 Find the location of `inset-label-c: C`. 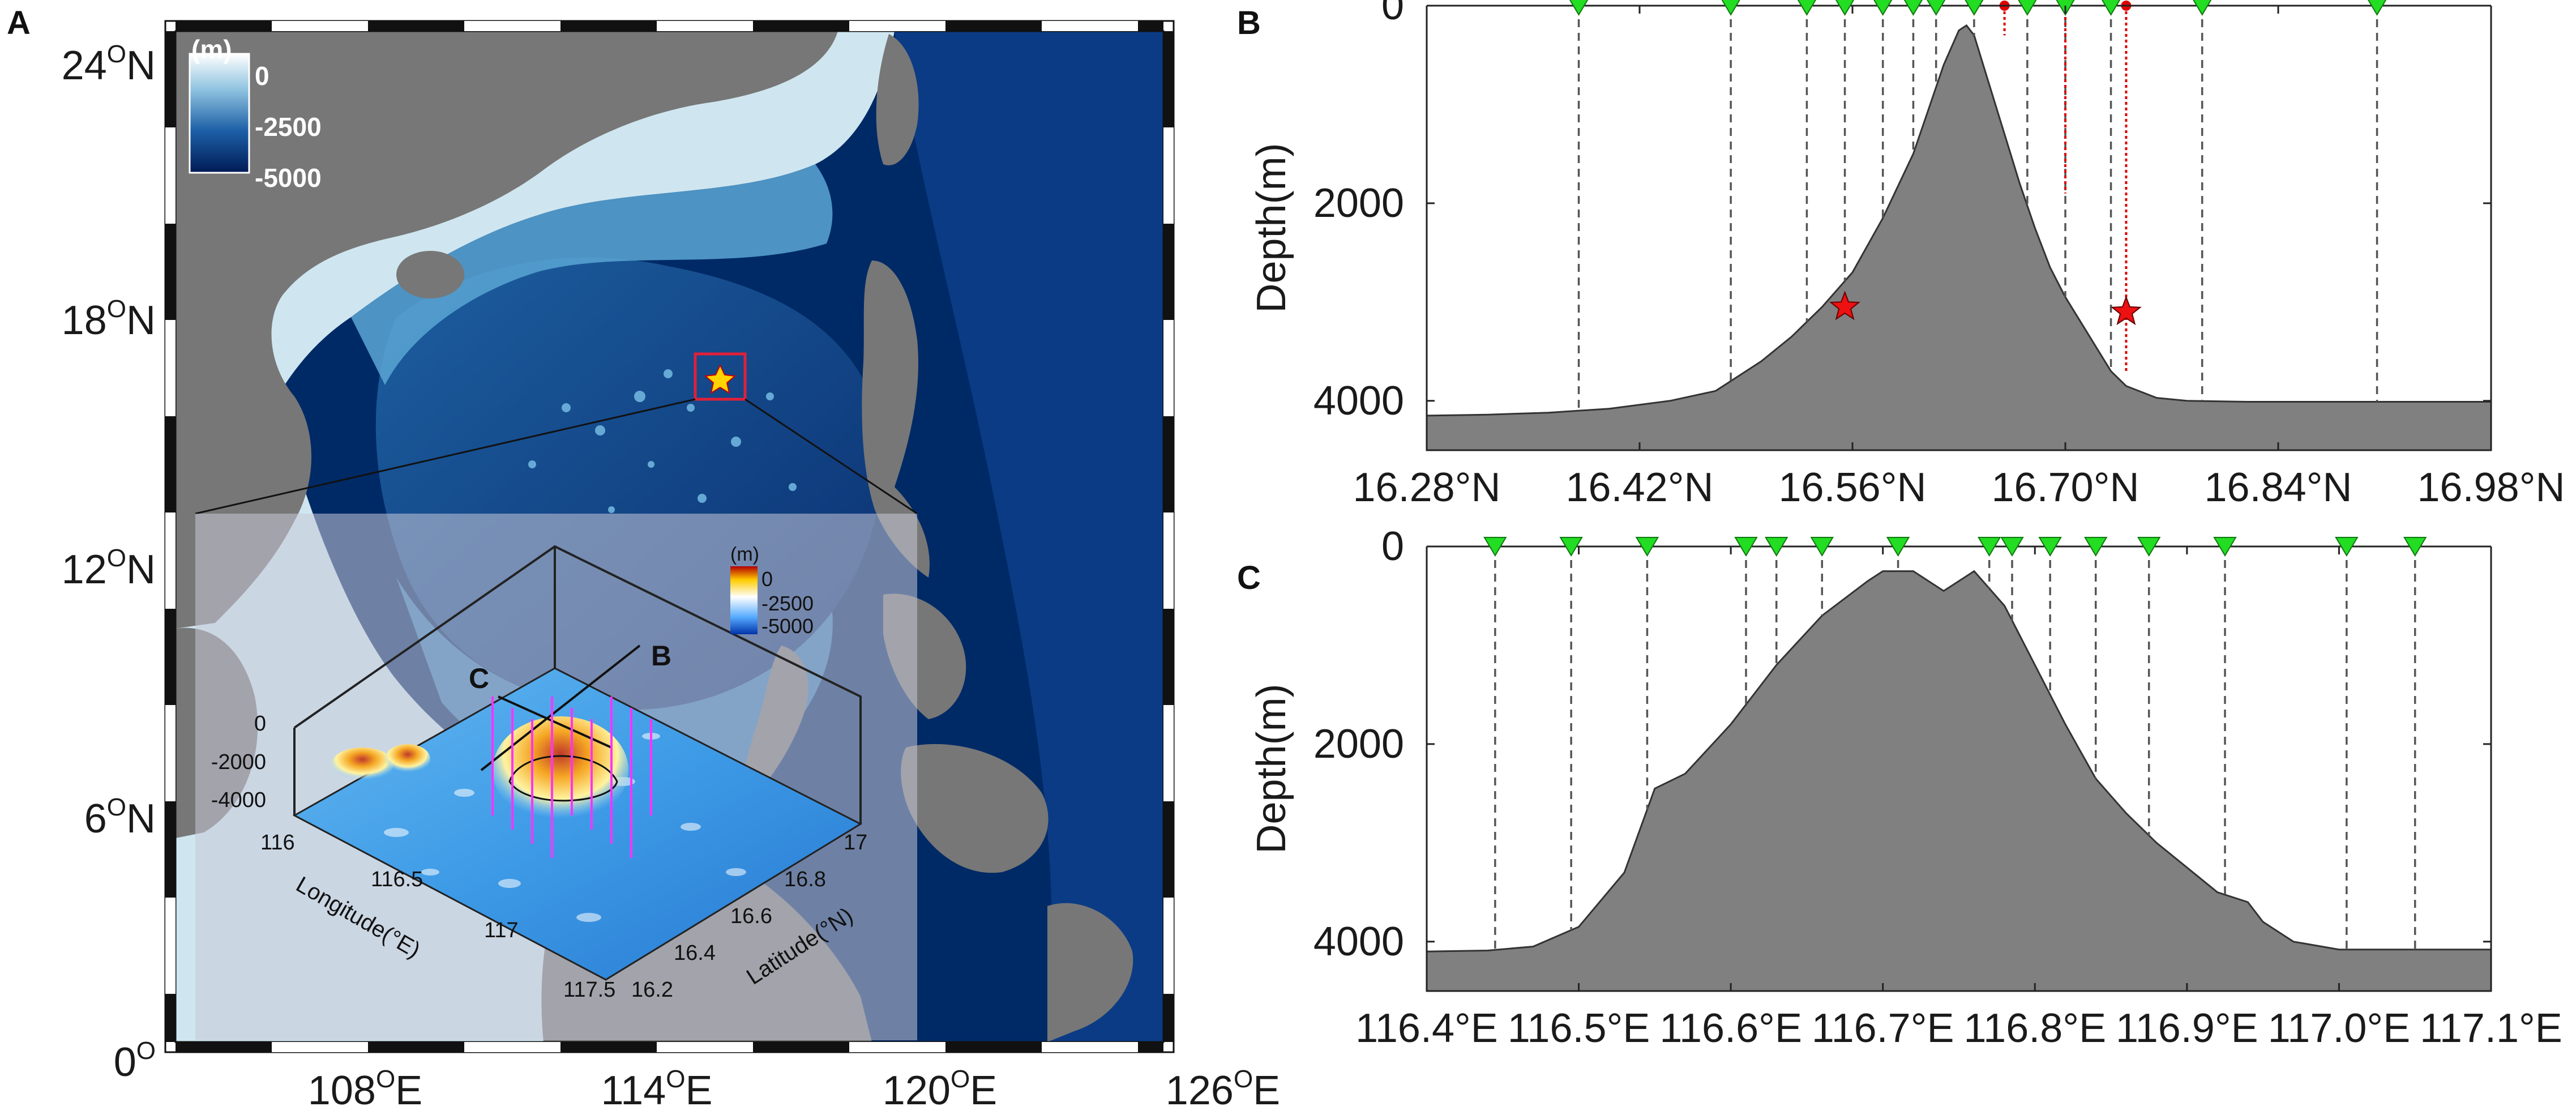

inset-label-c: C is located at coordinates (479, 678).